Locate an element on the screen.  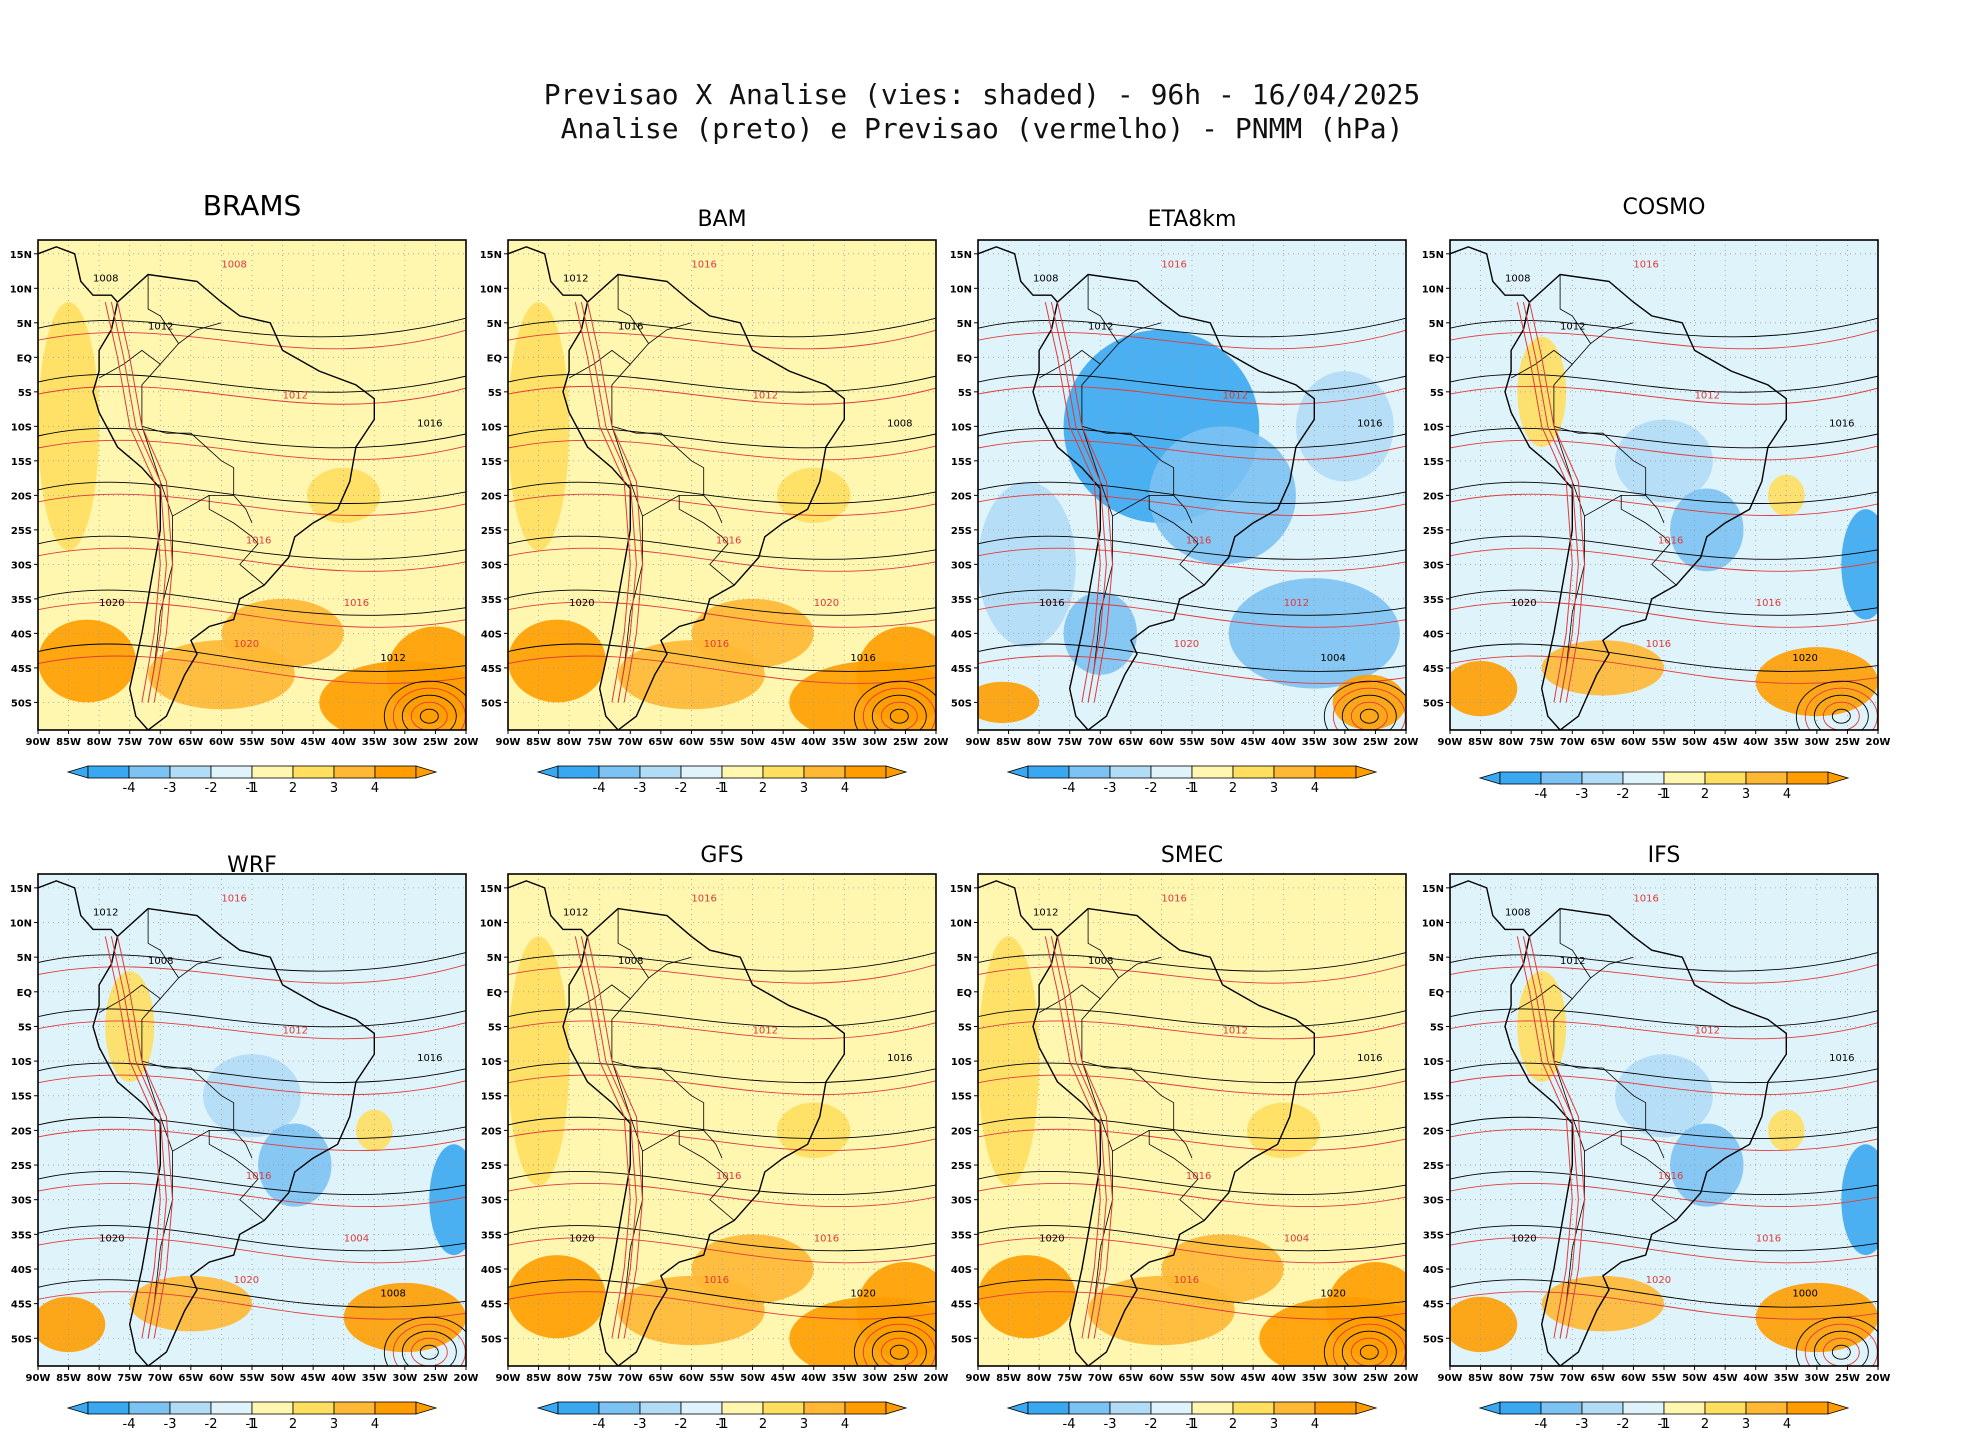
lat-label: 10S is located at coordinates (21, 427).